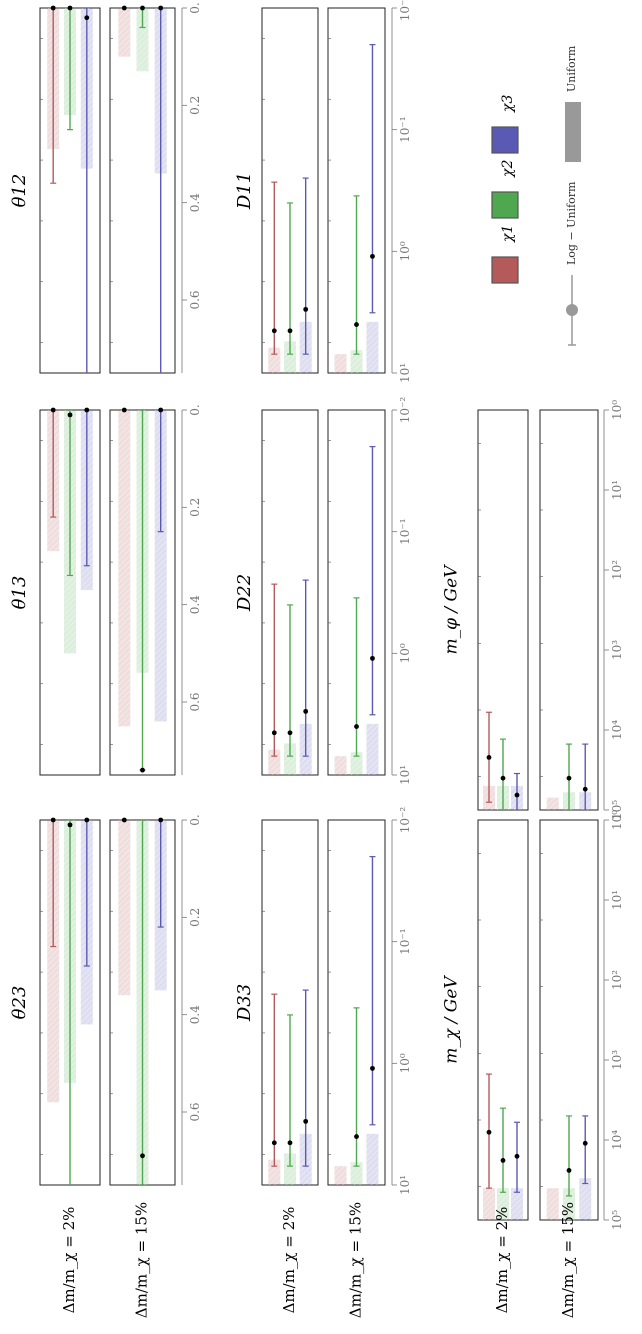 This screenshot has width=642, height=1334. What do you see at coordinates (505, 205) in the screenshot?
I see `legend-swatch-χ2` at bounding box center [505, 205].